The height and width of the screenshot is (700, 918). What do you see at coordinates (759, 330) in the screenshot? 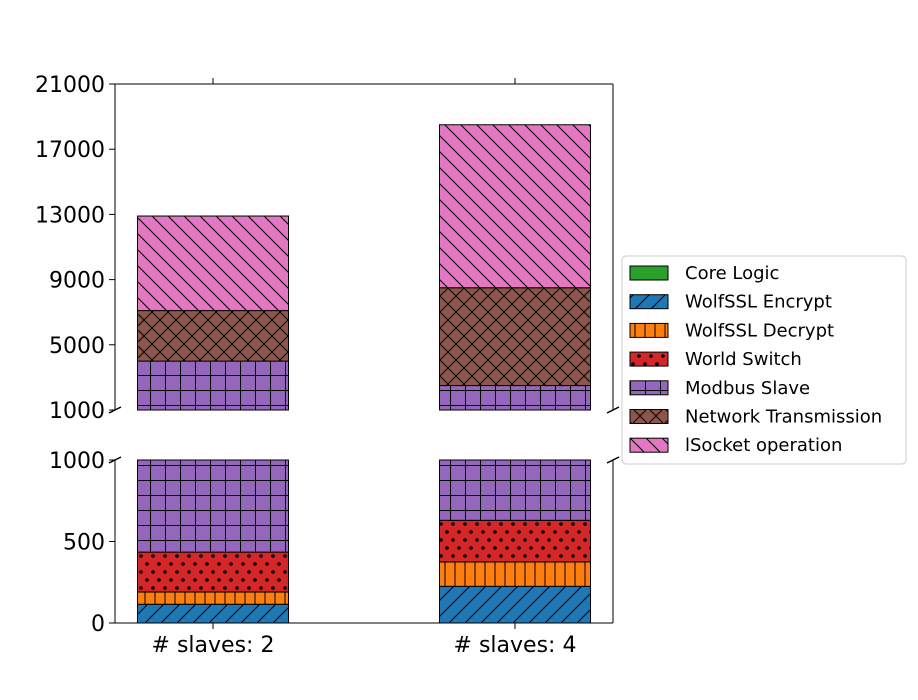
I see `legend-label-wolfssl-decrypt: WolfSSL Decrypt` at bounding box center [759, 330].